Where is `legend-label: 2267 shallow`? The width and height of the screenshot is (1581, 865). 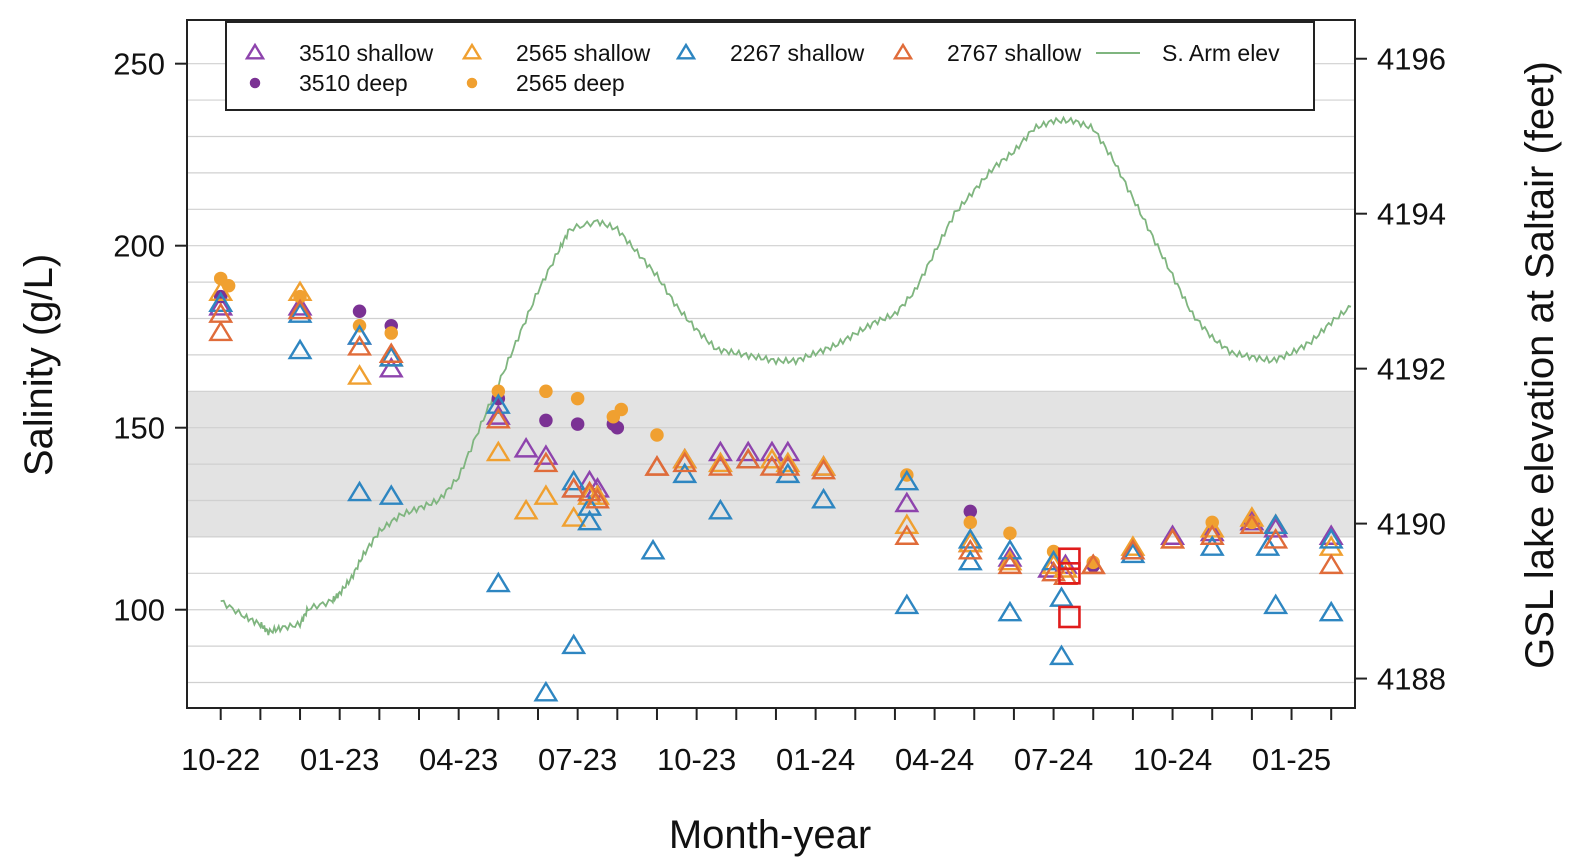
legend-label: 2267 shallow is located at coordinates (797, 53).